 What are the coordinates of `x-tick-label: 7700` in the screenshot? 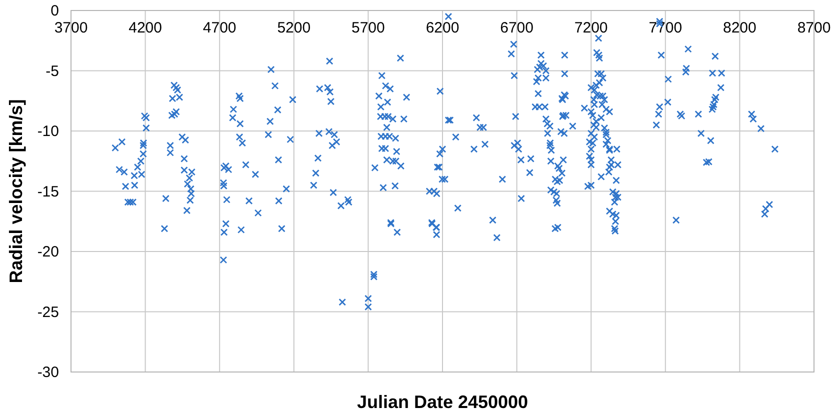 It's located at (665, 28).